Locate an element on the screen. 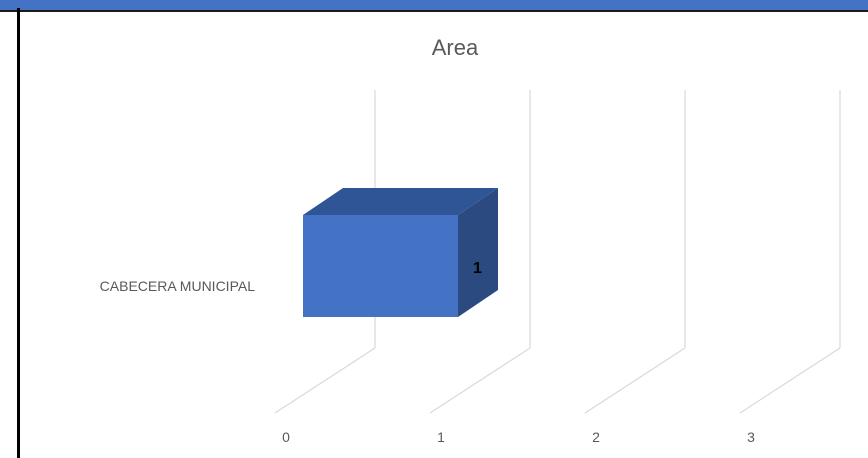 This screenshot has height=458, width=868. data-label: 1 is located at coordinates (477, 268).